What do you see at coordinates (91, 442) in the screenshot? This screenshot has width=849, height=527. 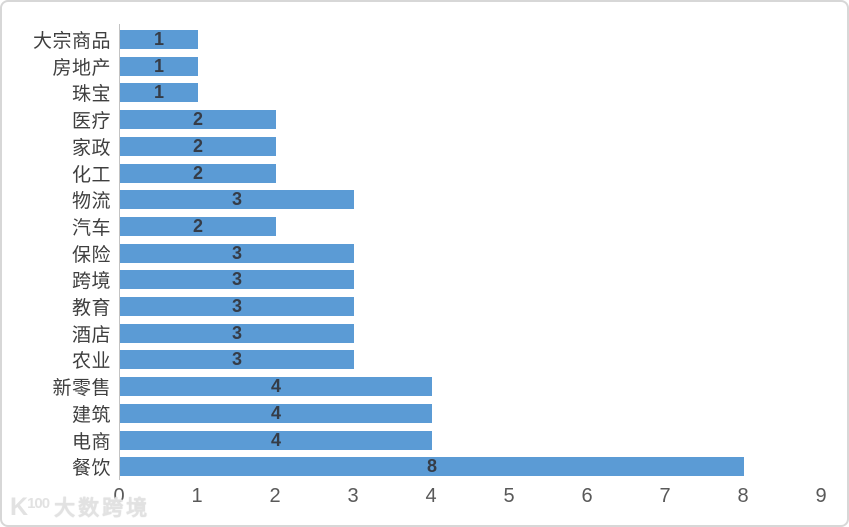 I see `category-label: 电商` at bounding box center [91, 442].